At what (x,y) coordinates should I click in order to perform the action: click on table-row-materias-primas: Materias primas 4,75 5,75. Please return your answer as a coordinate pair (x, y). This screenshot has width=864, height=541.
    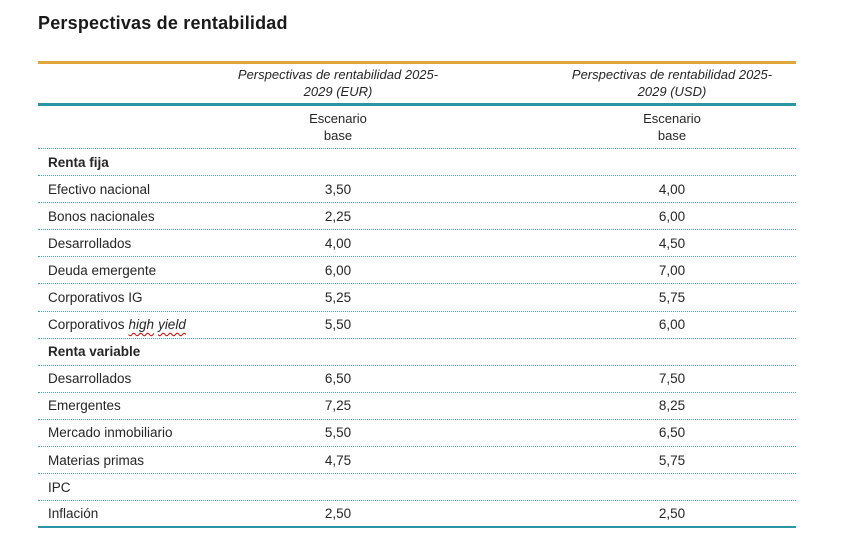
    Looking at the image, I should click on (417, 461).